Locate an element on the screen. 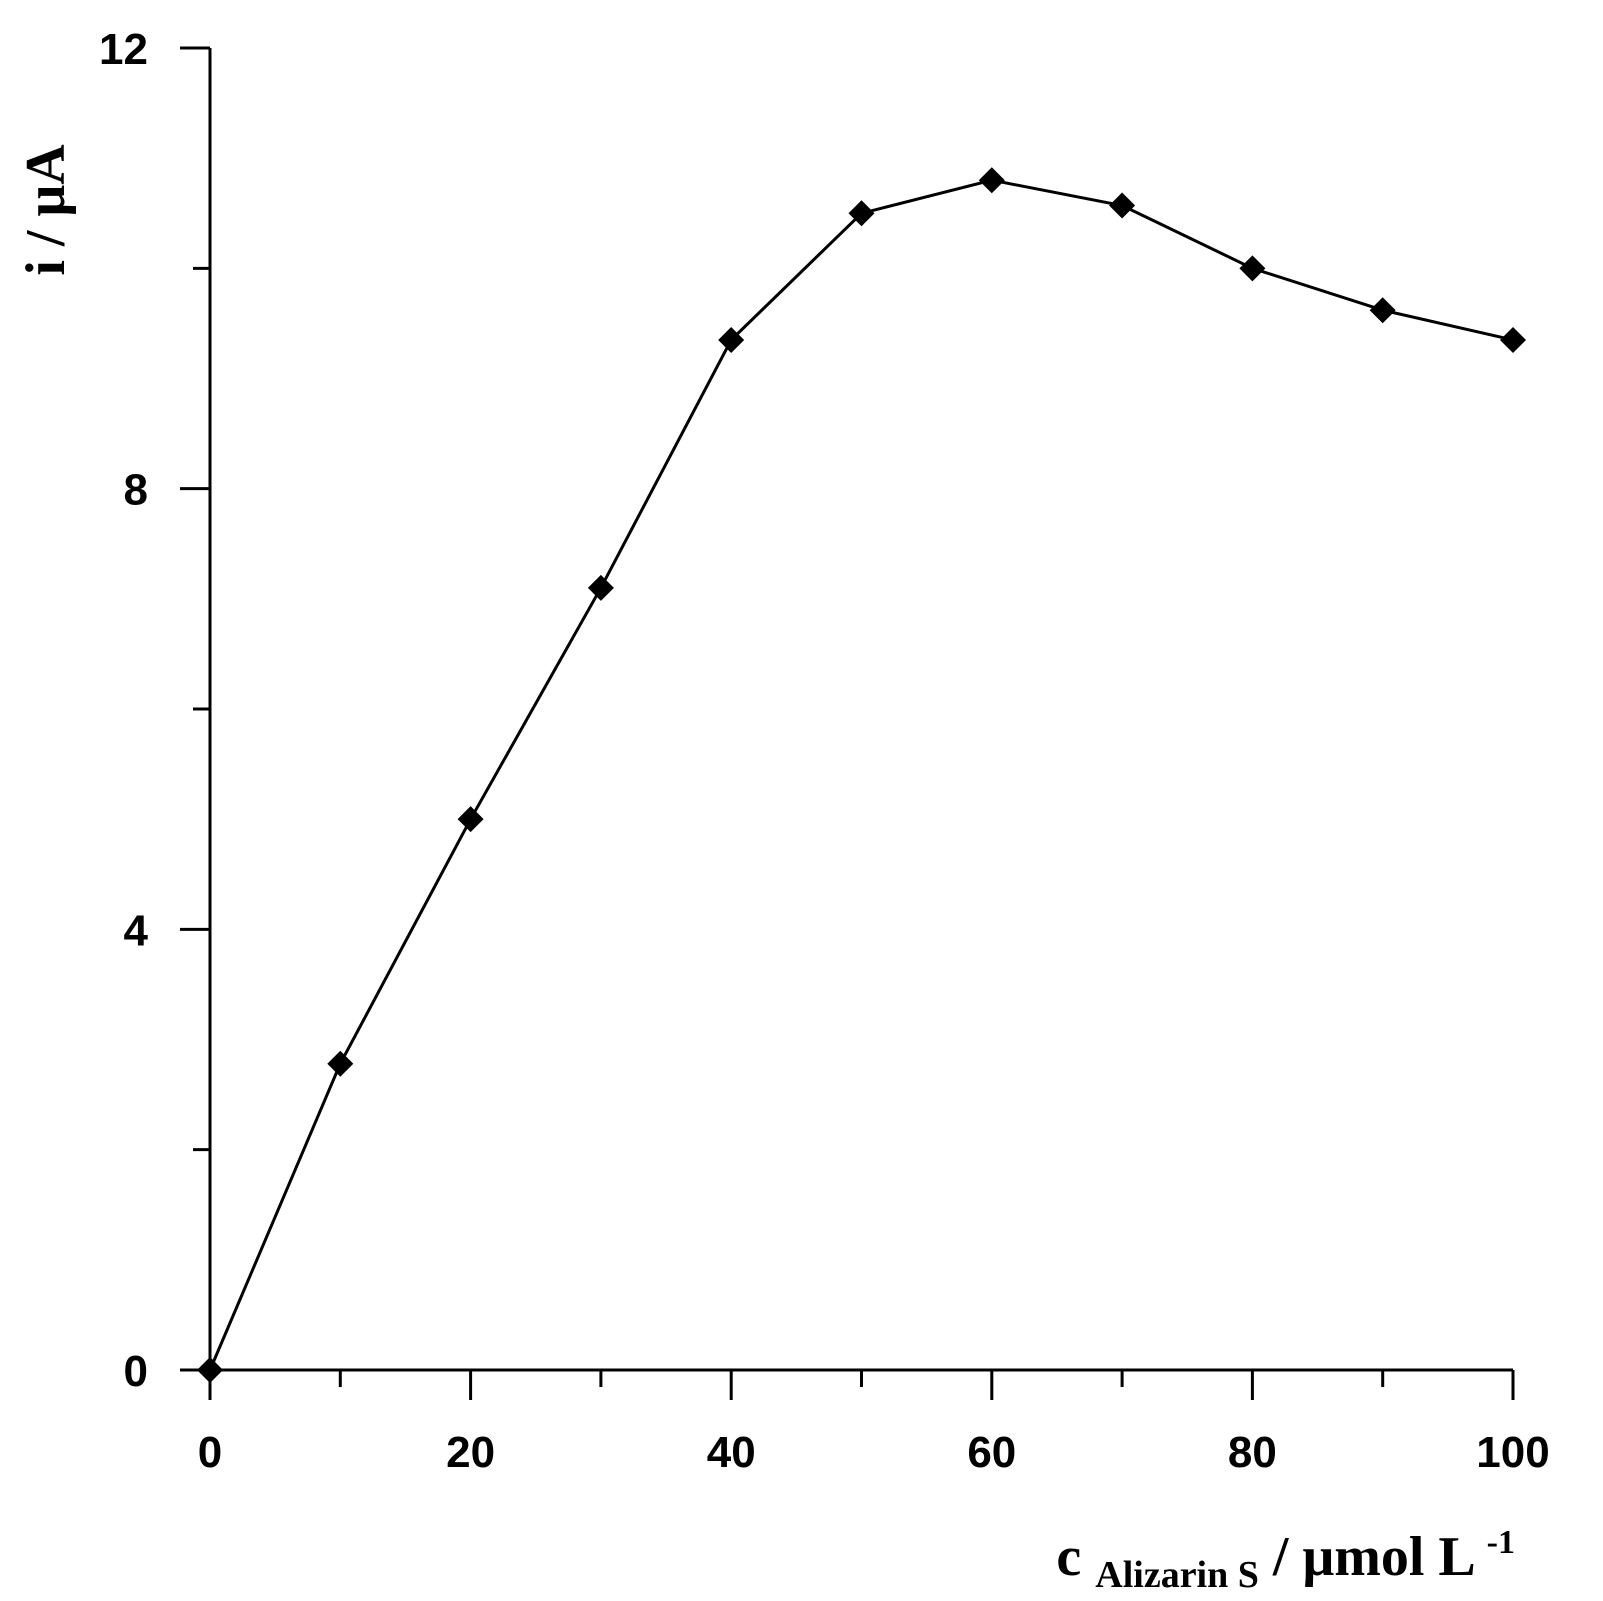  x-tick-label: 80 is located at coordinates (1252, 1452).